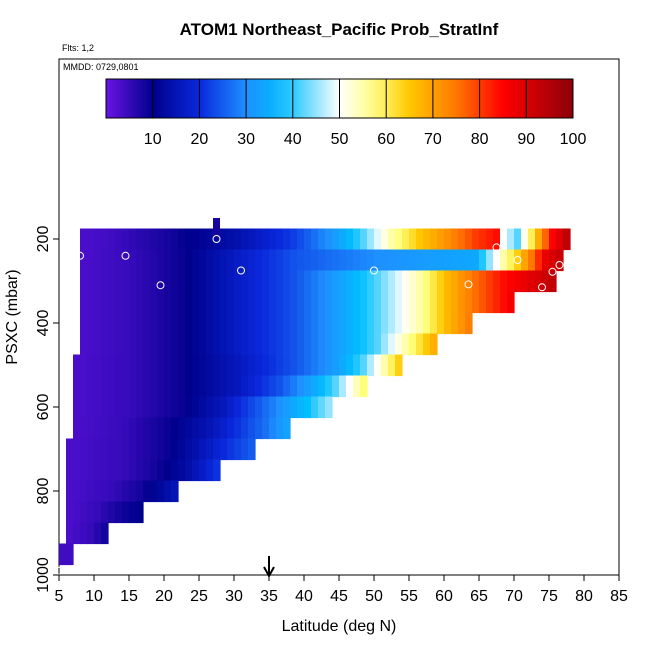  I want to click on y-tick-label: 800, so click(43, 491).